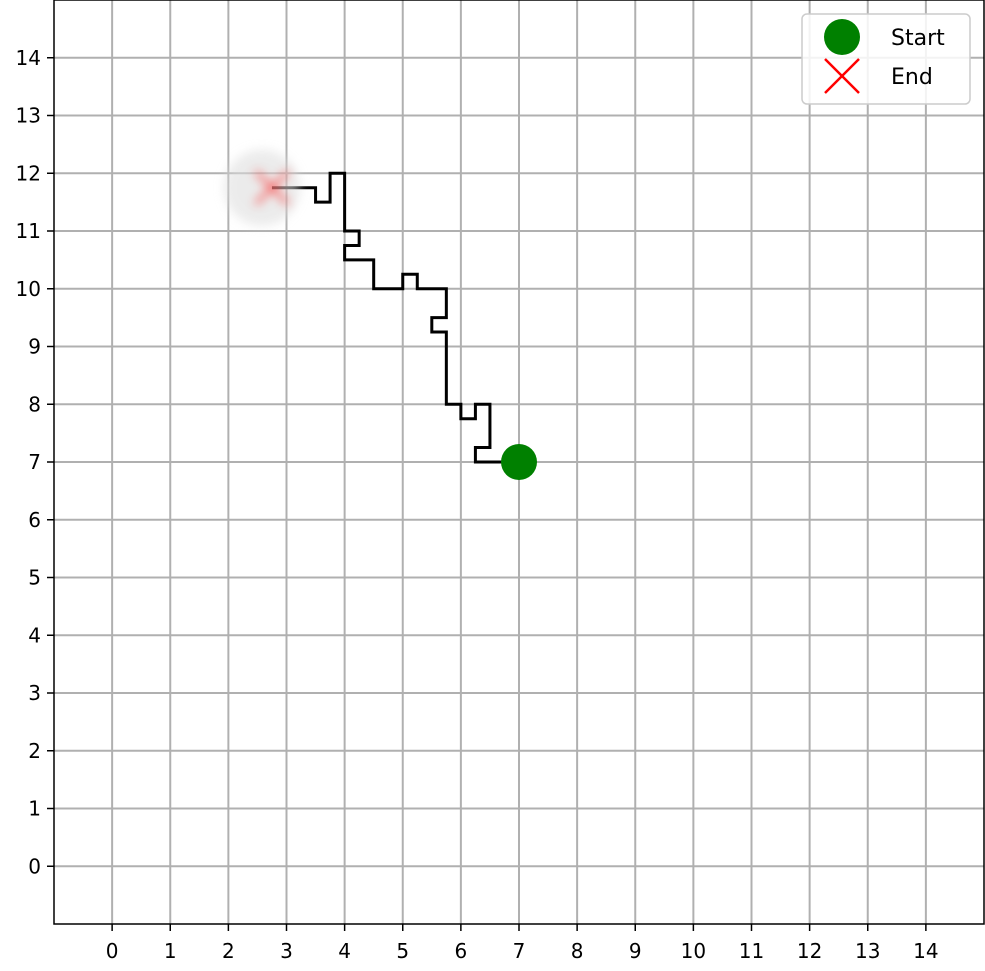 The width and height of the screenshot is (985, 971). I want to click on y-tick-label: 2, so click(34, 751).